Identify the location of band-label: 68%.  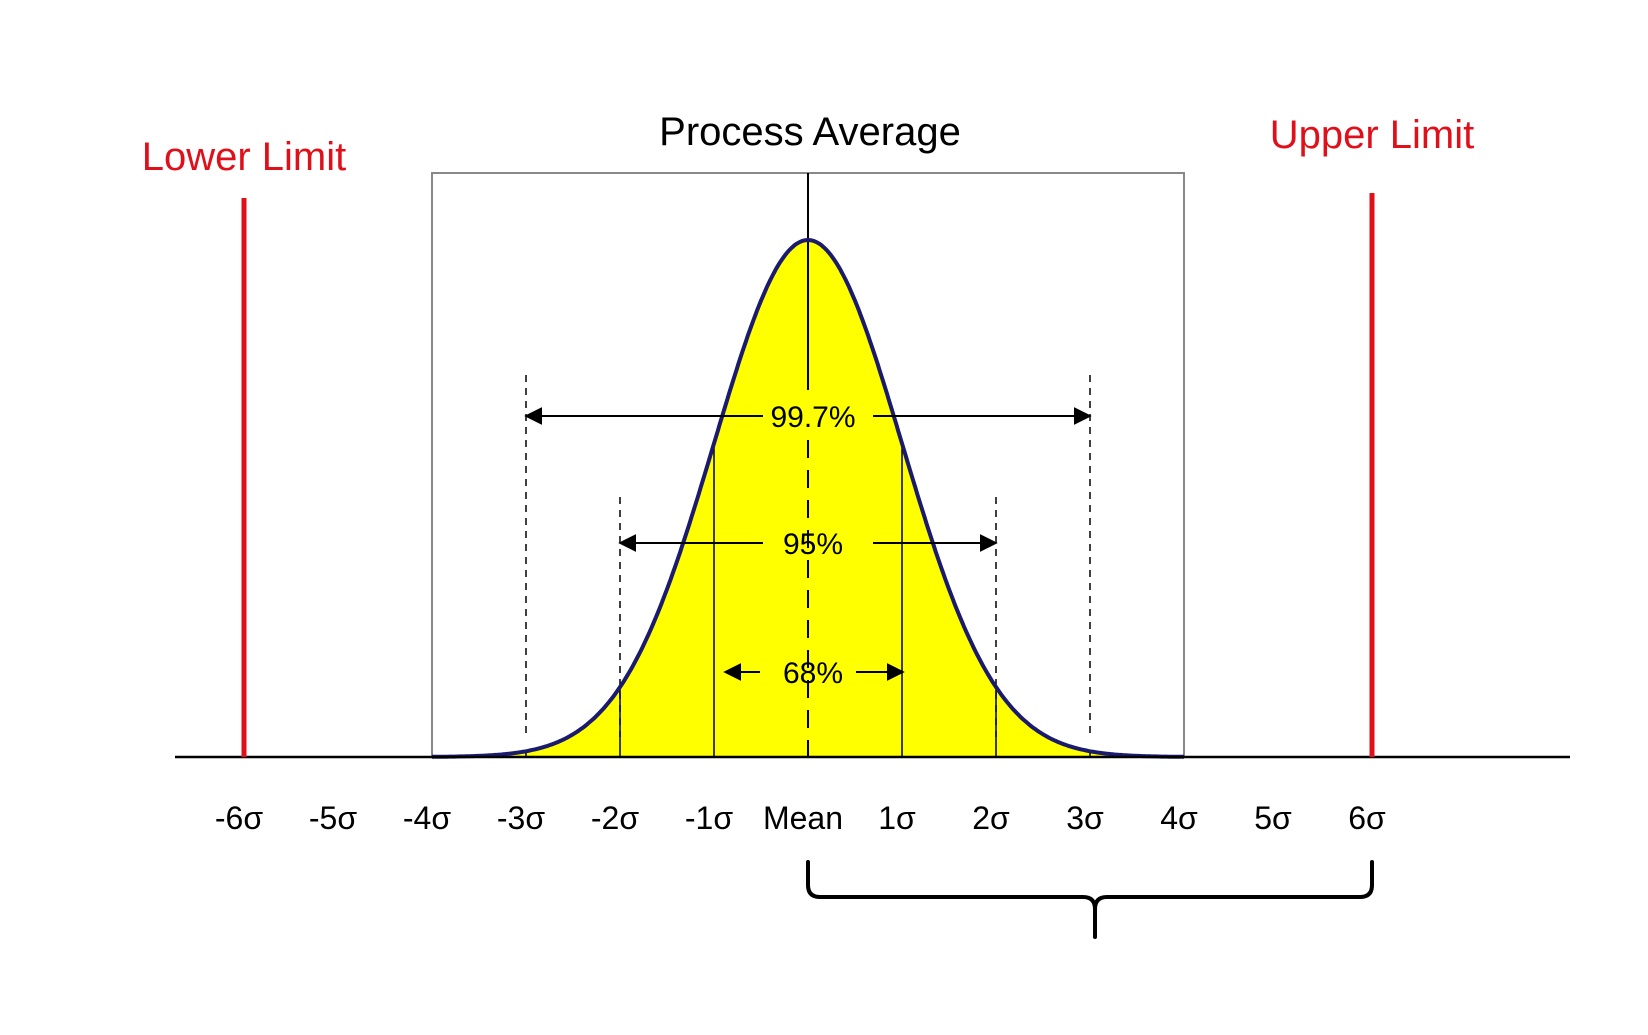
(813, 673).